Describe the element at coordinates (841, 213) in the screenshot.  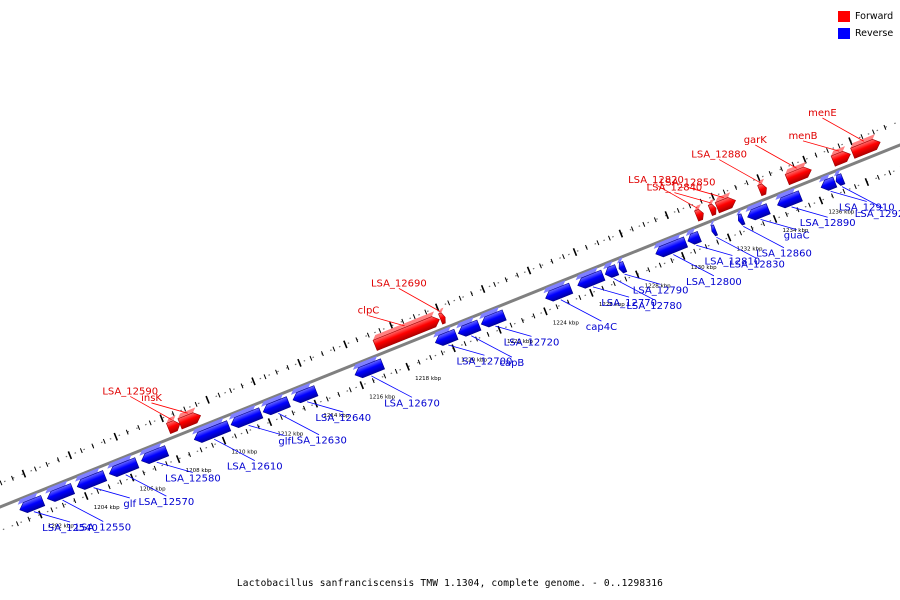
I see `scale-tick-label: 1236 kbp` at that location.